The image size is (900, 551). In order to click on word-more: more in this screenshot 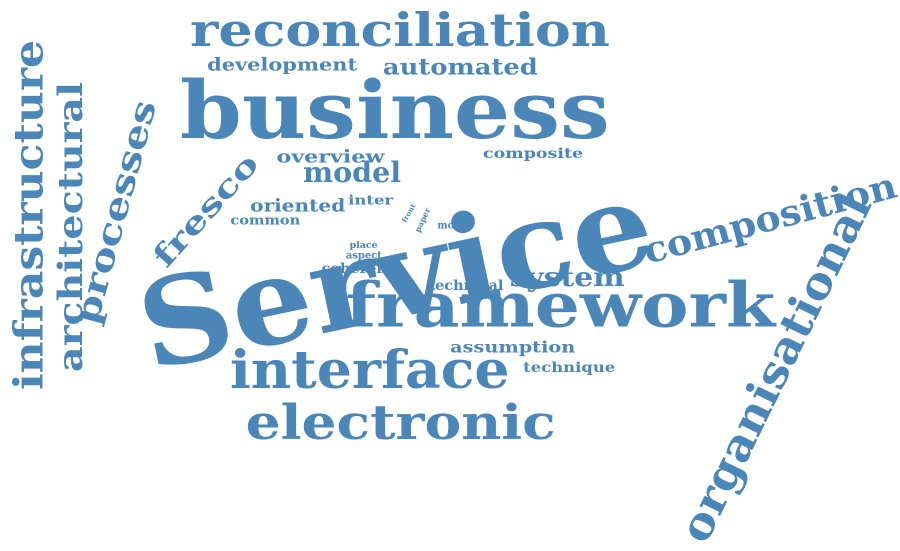, I will do `click(450, 225)`.